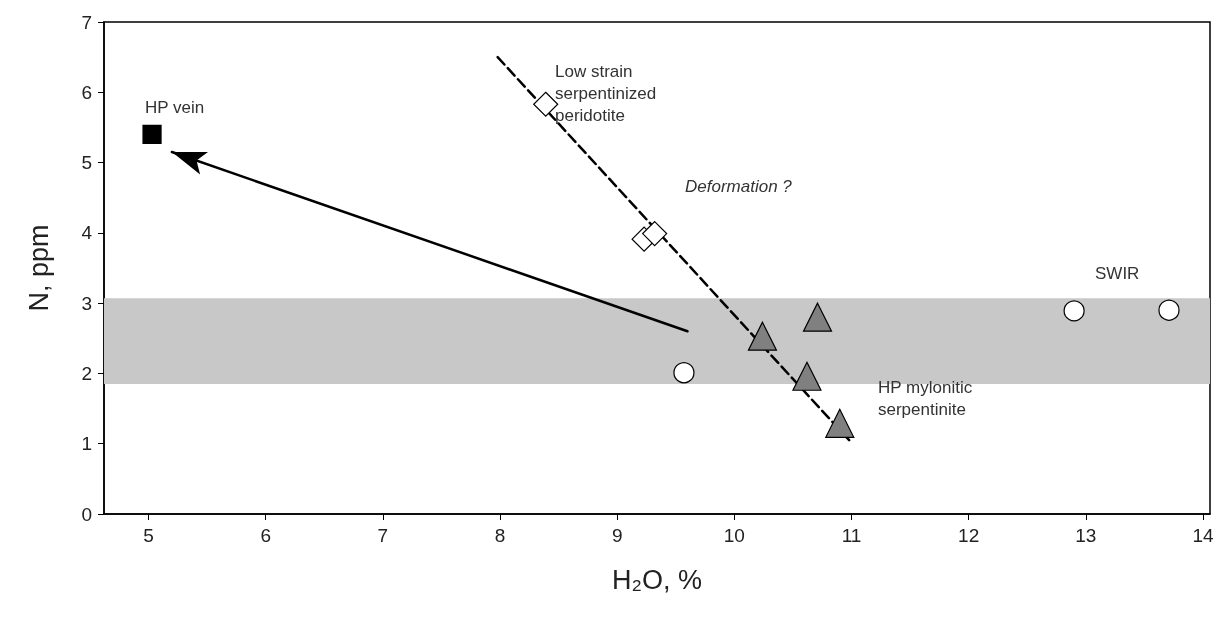  Describe the element at coordinates (383, 535) in the screenshot. I see `x-tick-label: 7` at that location.